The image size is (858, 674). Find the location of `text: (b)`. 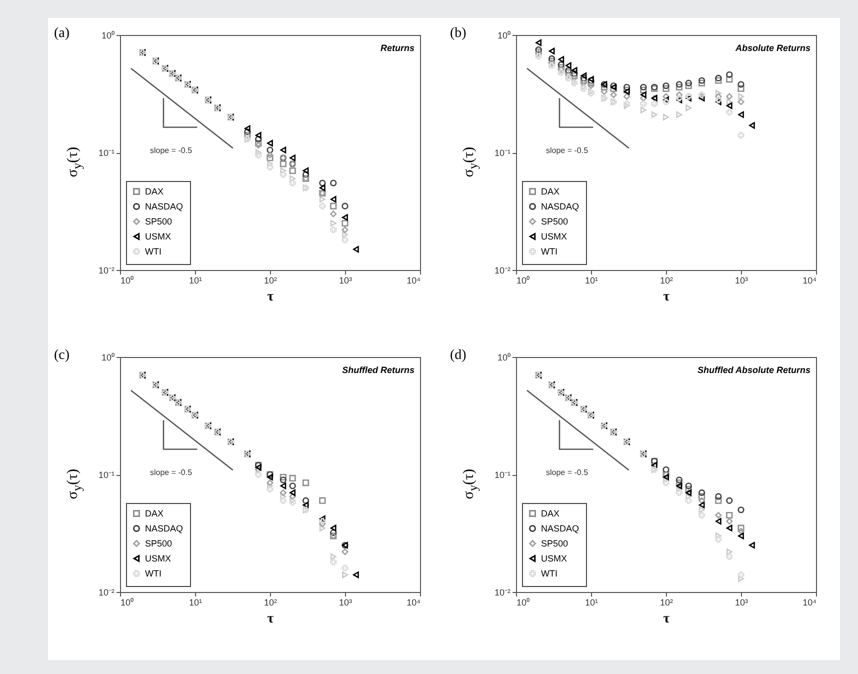

text: (b) is located at coordinates (458, 34).